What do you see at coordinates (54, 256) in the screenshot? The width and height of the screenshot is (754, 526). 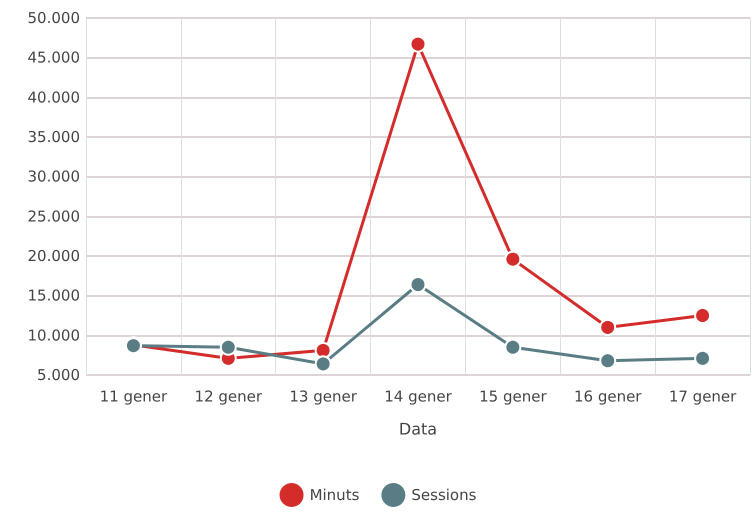 I see `y-tick-label: 20.000` at bounding box center [54, 256].